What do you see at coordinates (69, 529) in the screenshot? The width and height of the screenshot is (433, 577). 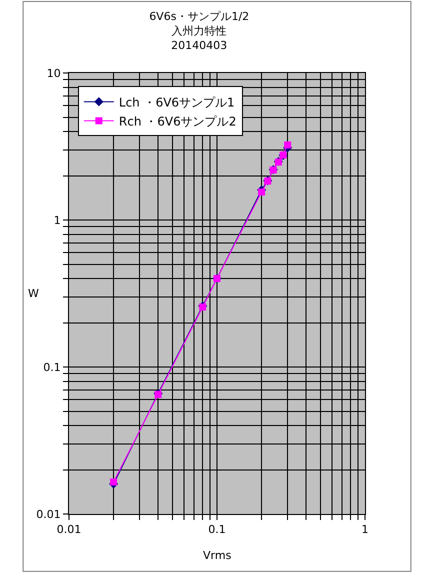 I see `x-tick-label: 0.01` at bounding box center [69, 529].